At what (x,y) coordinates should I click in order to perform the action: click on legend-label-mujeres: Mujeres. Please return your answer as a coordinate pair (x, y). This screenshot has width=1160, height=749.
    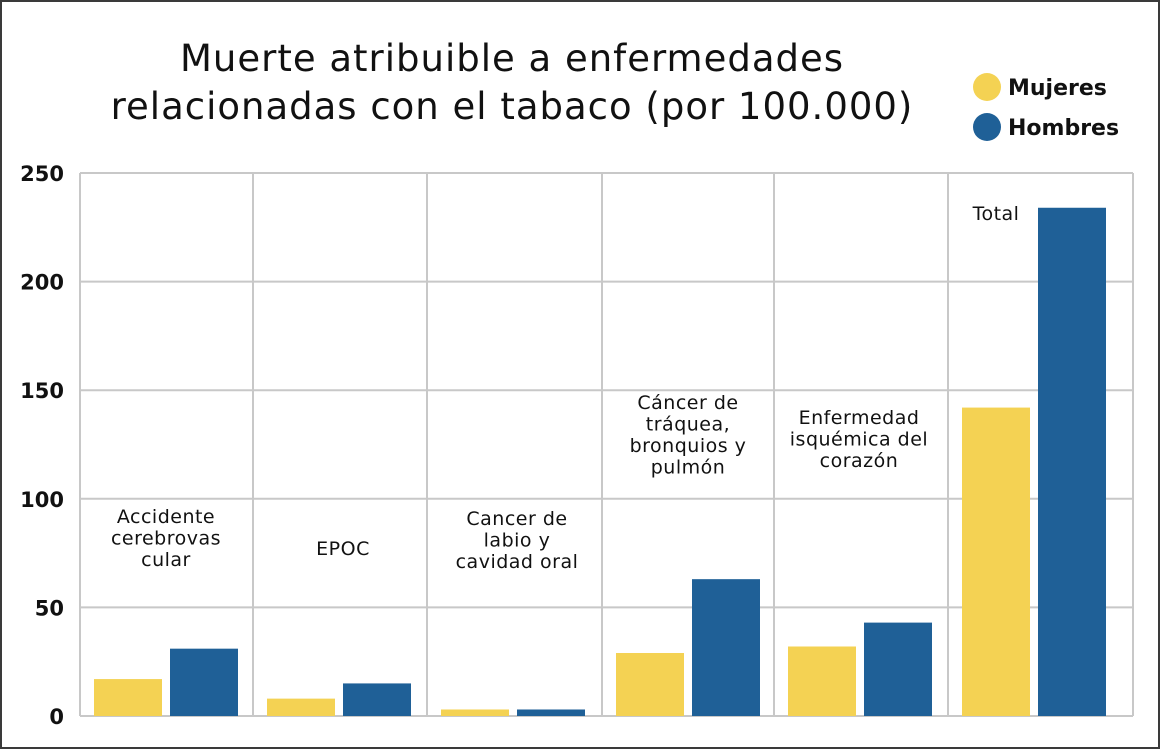
    Looking at the image, I should click on (1057, 88).